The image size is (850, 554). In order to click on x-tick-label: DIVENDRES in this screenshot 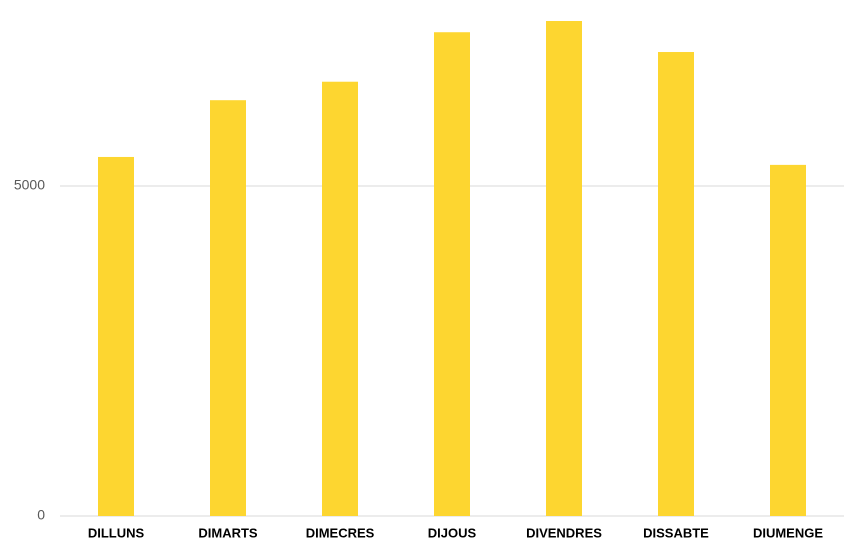, I will do `click(564, 532)`.